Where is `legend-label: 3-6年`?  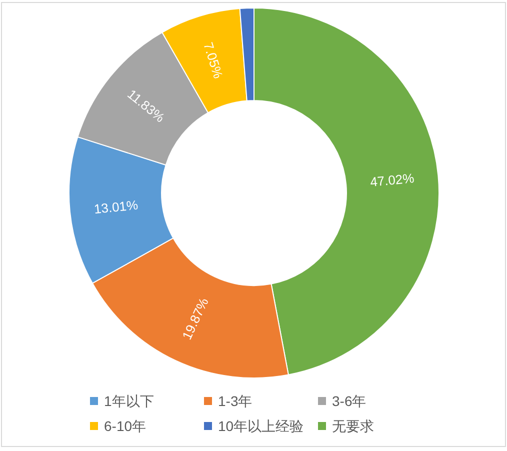 legend-label: 3-6年 is located at coordinates (349, 401).